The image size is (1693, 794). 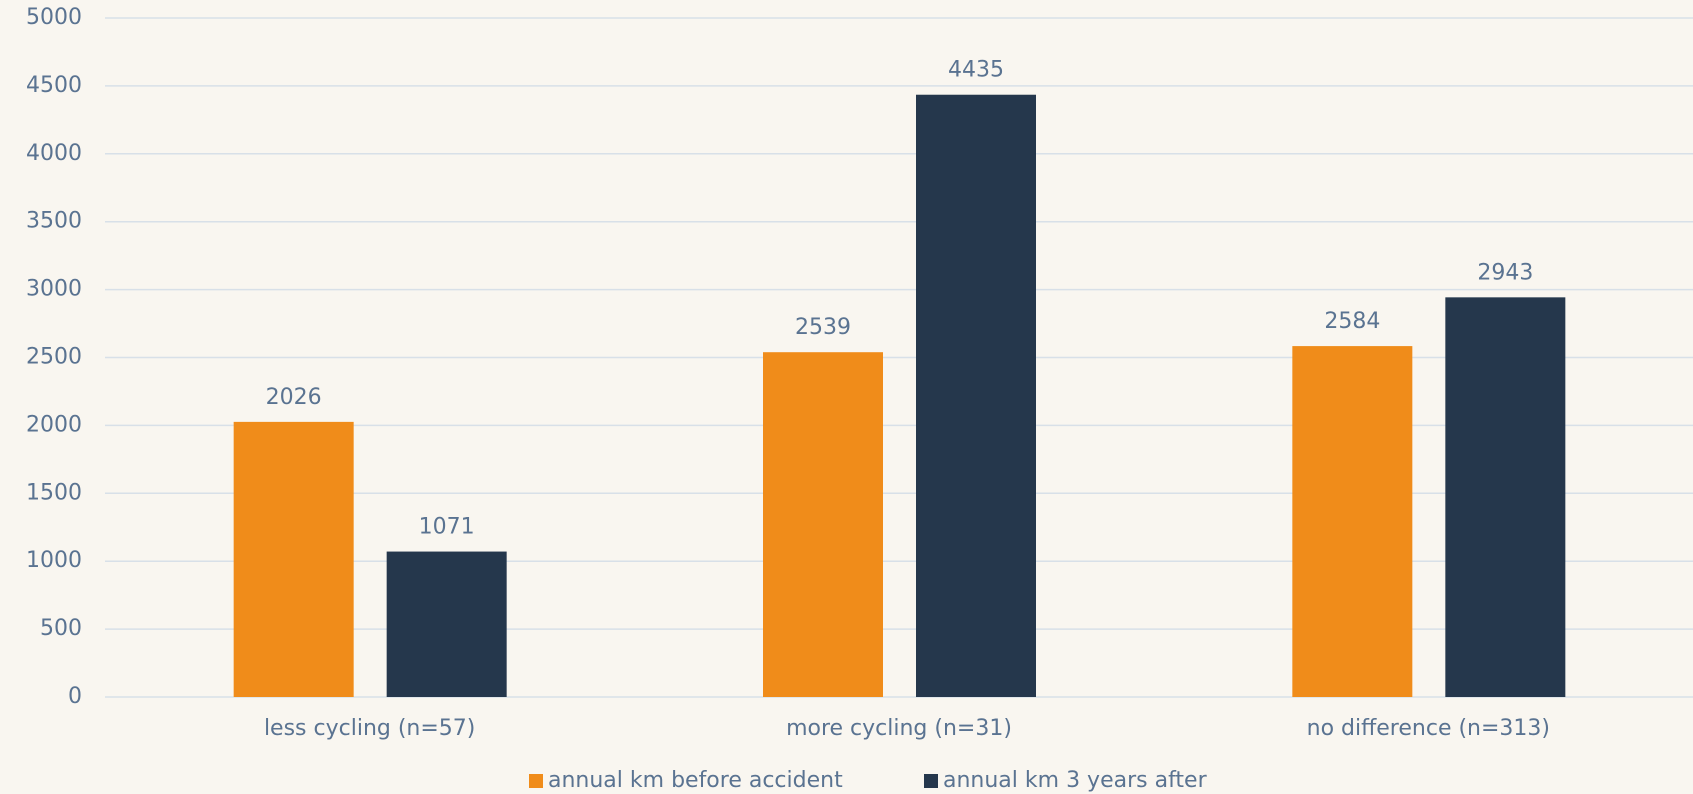 What do you see at coordinates (823, 327) in the screenshot?
I see `data-label: 2539` at bounding box center [823, 327].